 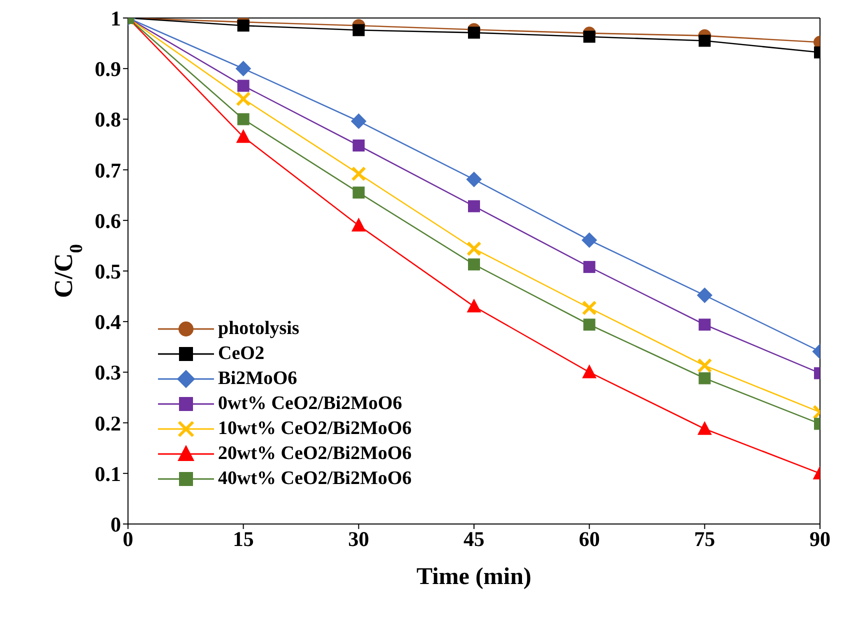 What do you see at coordinates (589, 538) in the screenshot?
I see `x-tick-label: 60` at bounding box center [589, 538].